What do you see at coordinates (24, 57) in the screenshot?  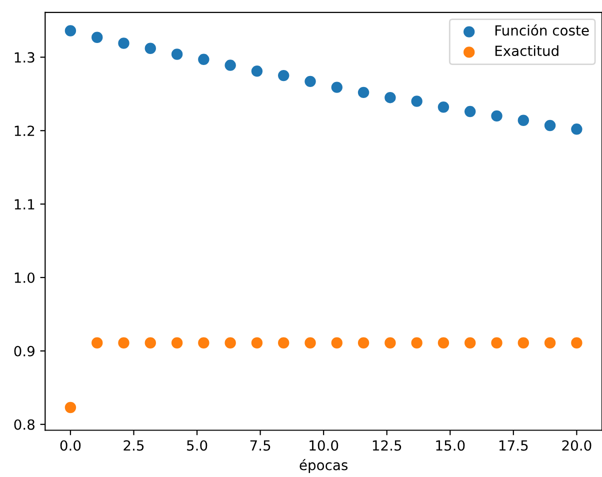 I see `y-tick-label: 1.3` at bounding box center [24, 57].